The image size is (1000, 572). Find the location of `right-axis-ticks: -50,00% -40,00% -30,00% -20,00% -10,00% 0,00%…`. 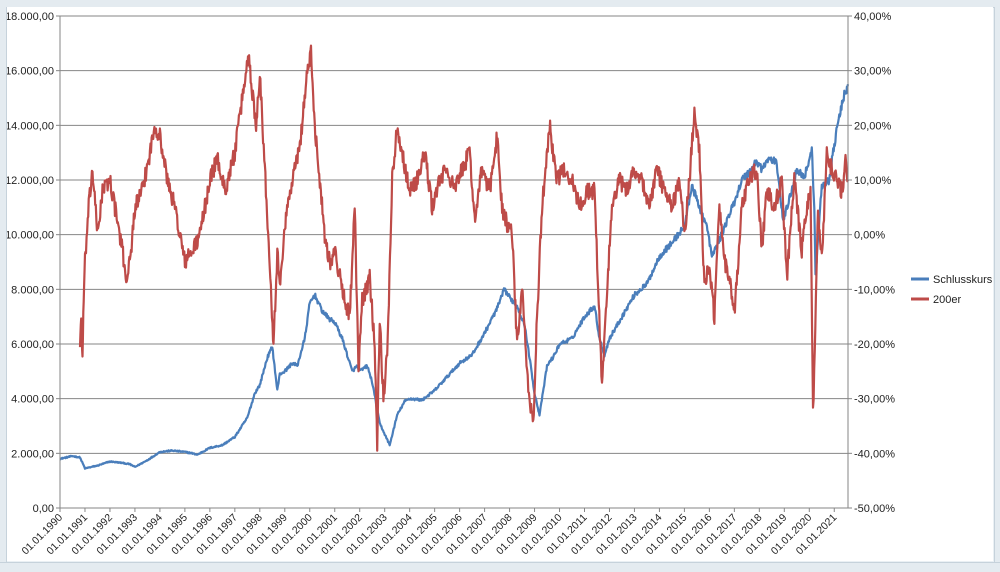

right-axis-ticks: -50,00% -40,00% -30,00% -20,00% -10,00% 0,00%… is located at coordinates (871, 263).